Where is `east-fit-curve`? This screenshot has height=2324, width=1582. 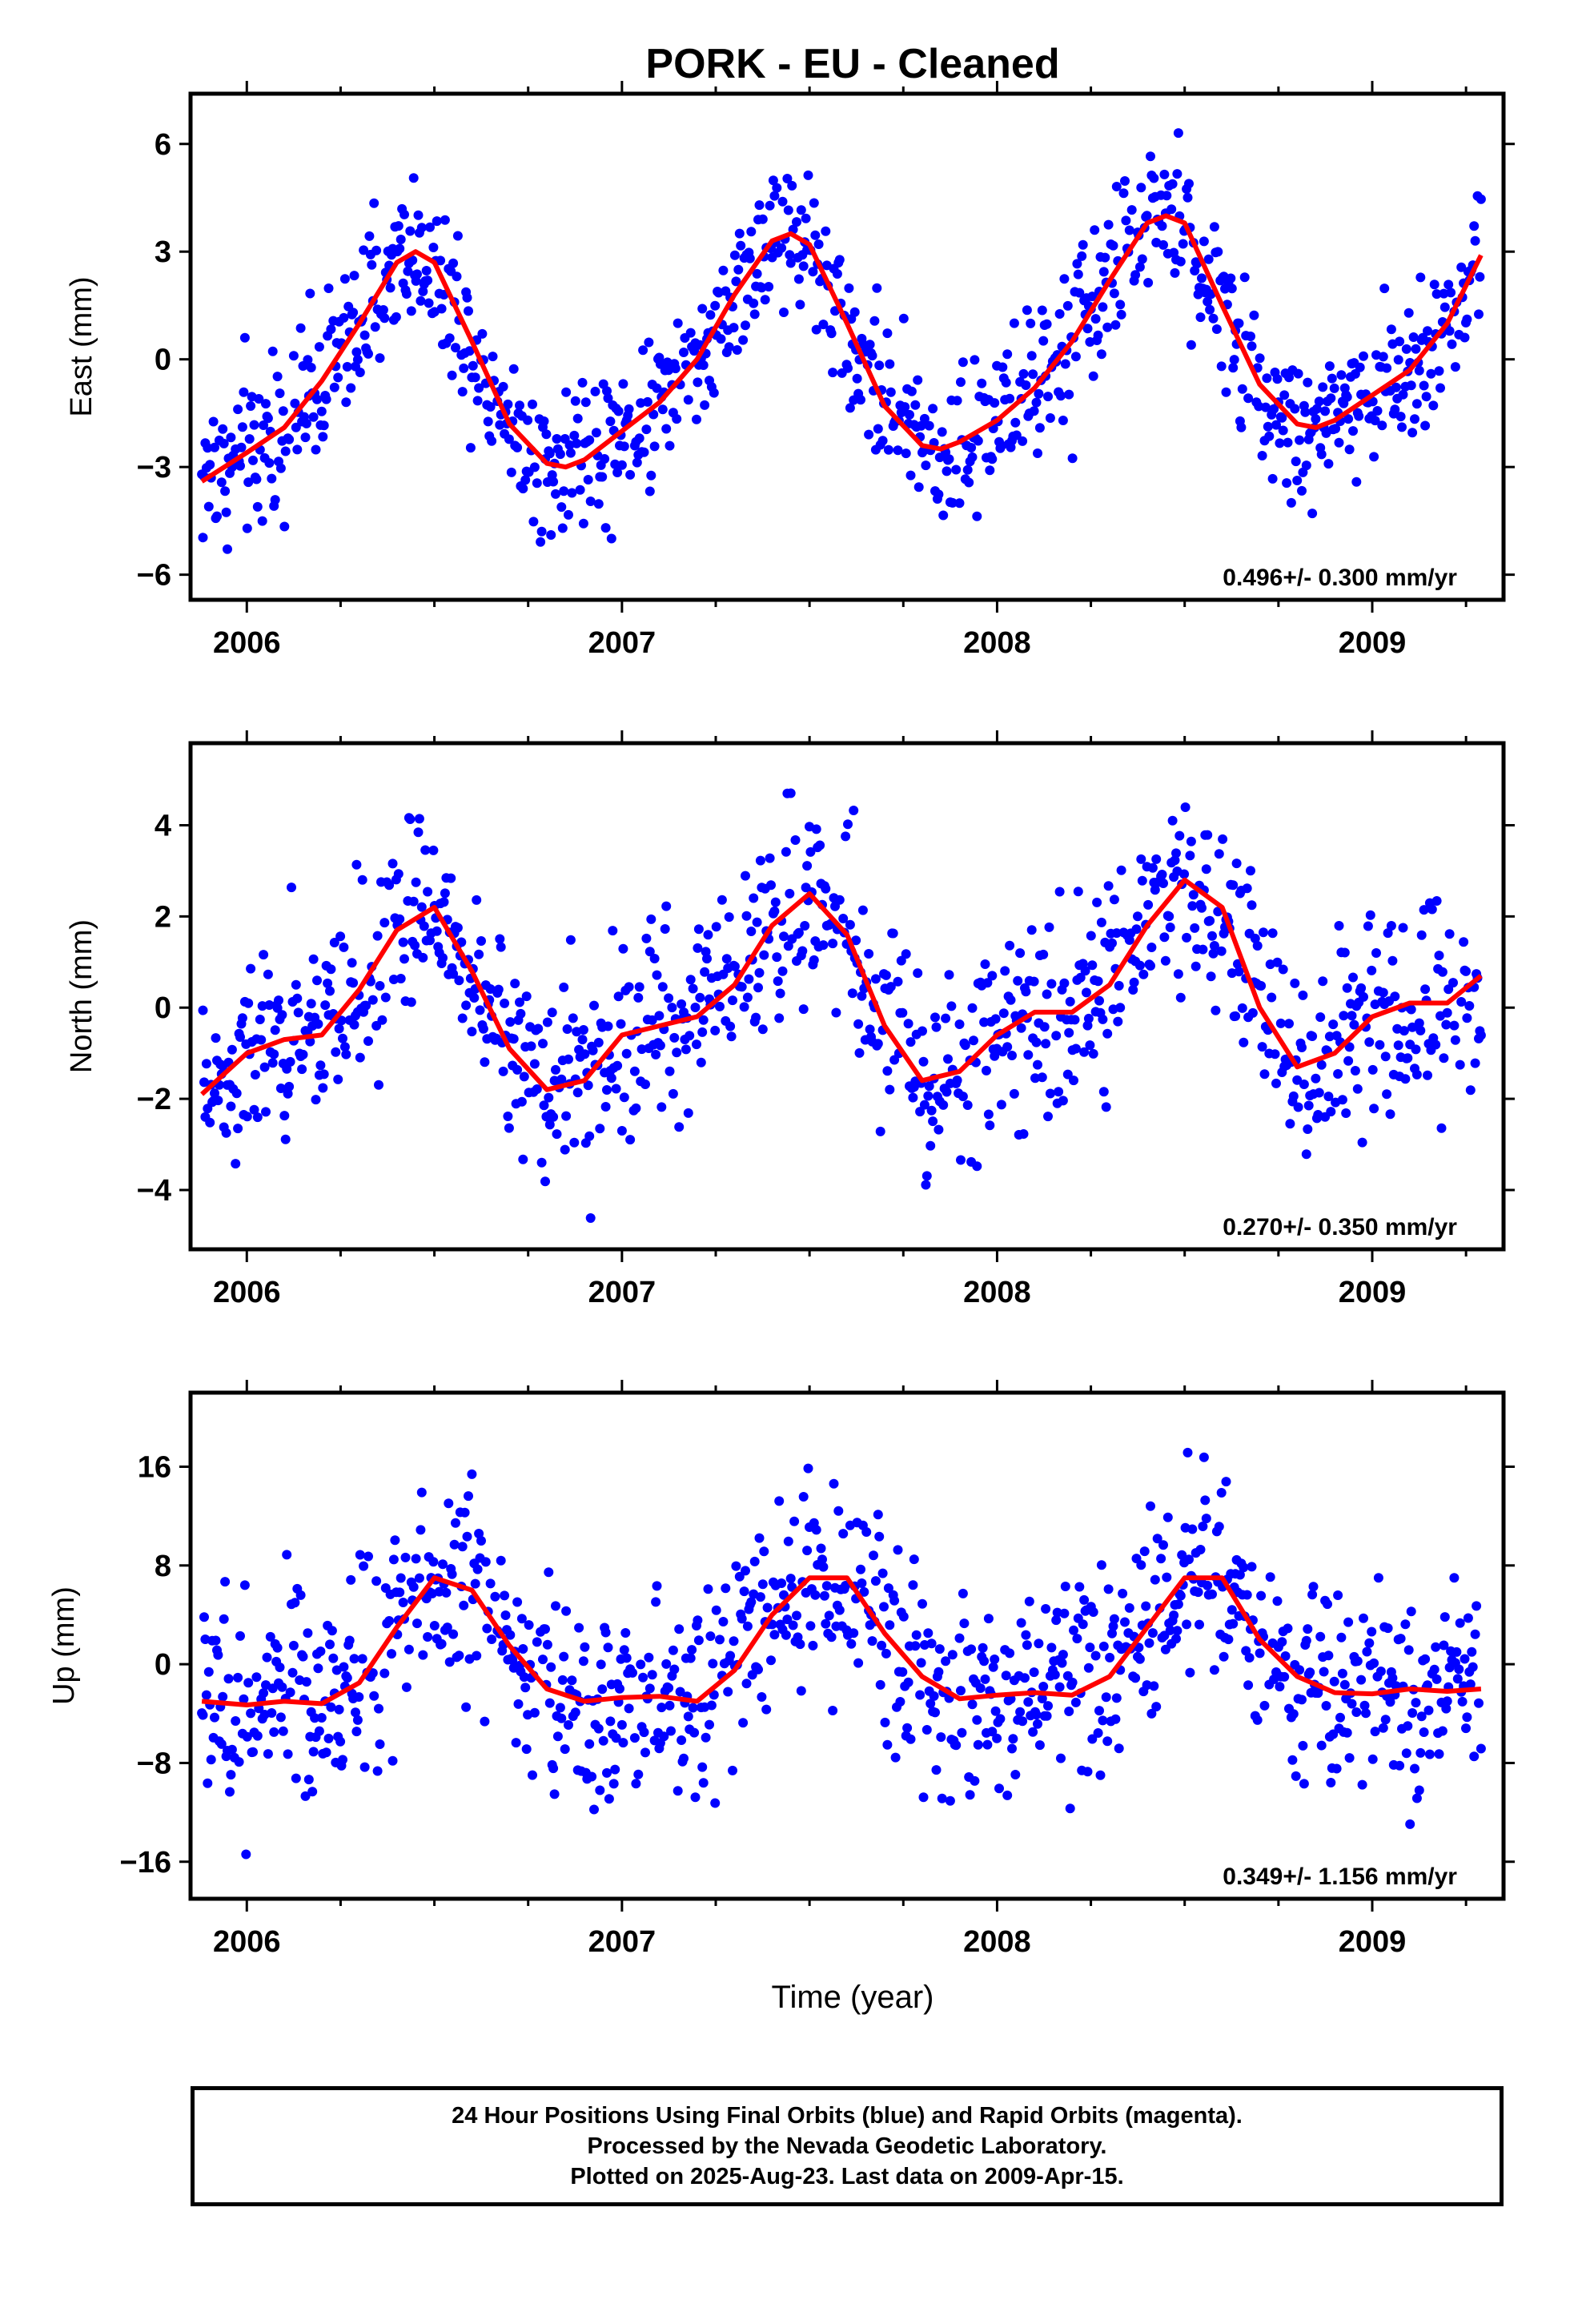 east-fit-curve is located at coordinates (842, 348).